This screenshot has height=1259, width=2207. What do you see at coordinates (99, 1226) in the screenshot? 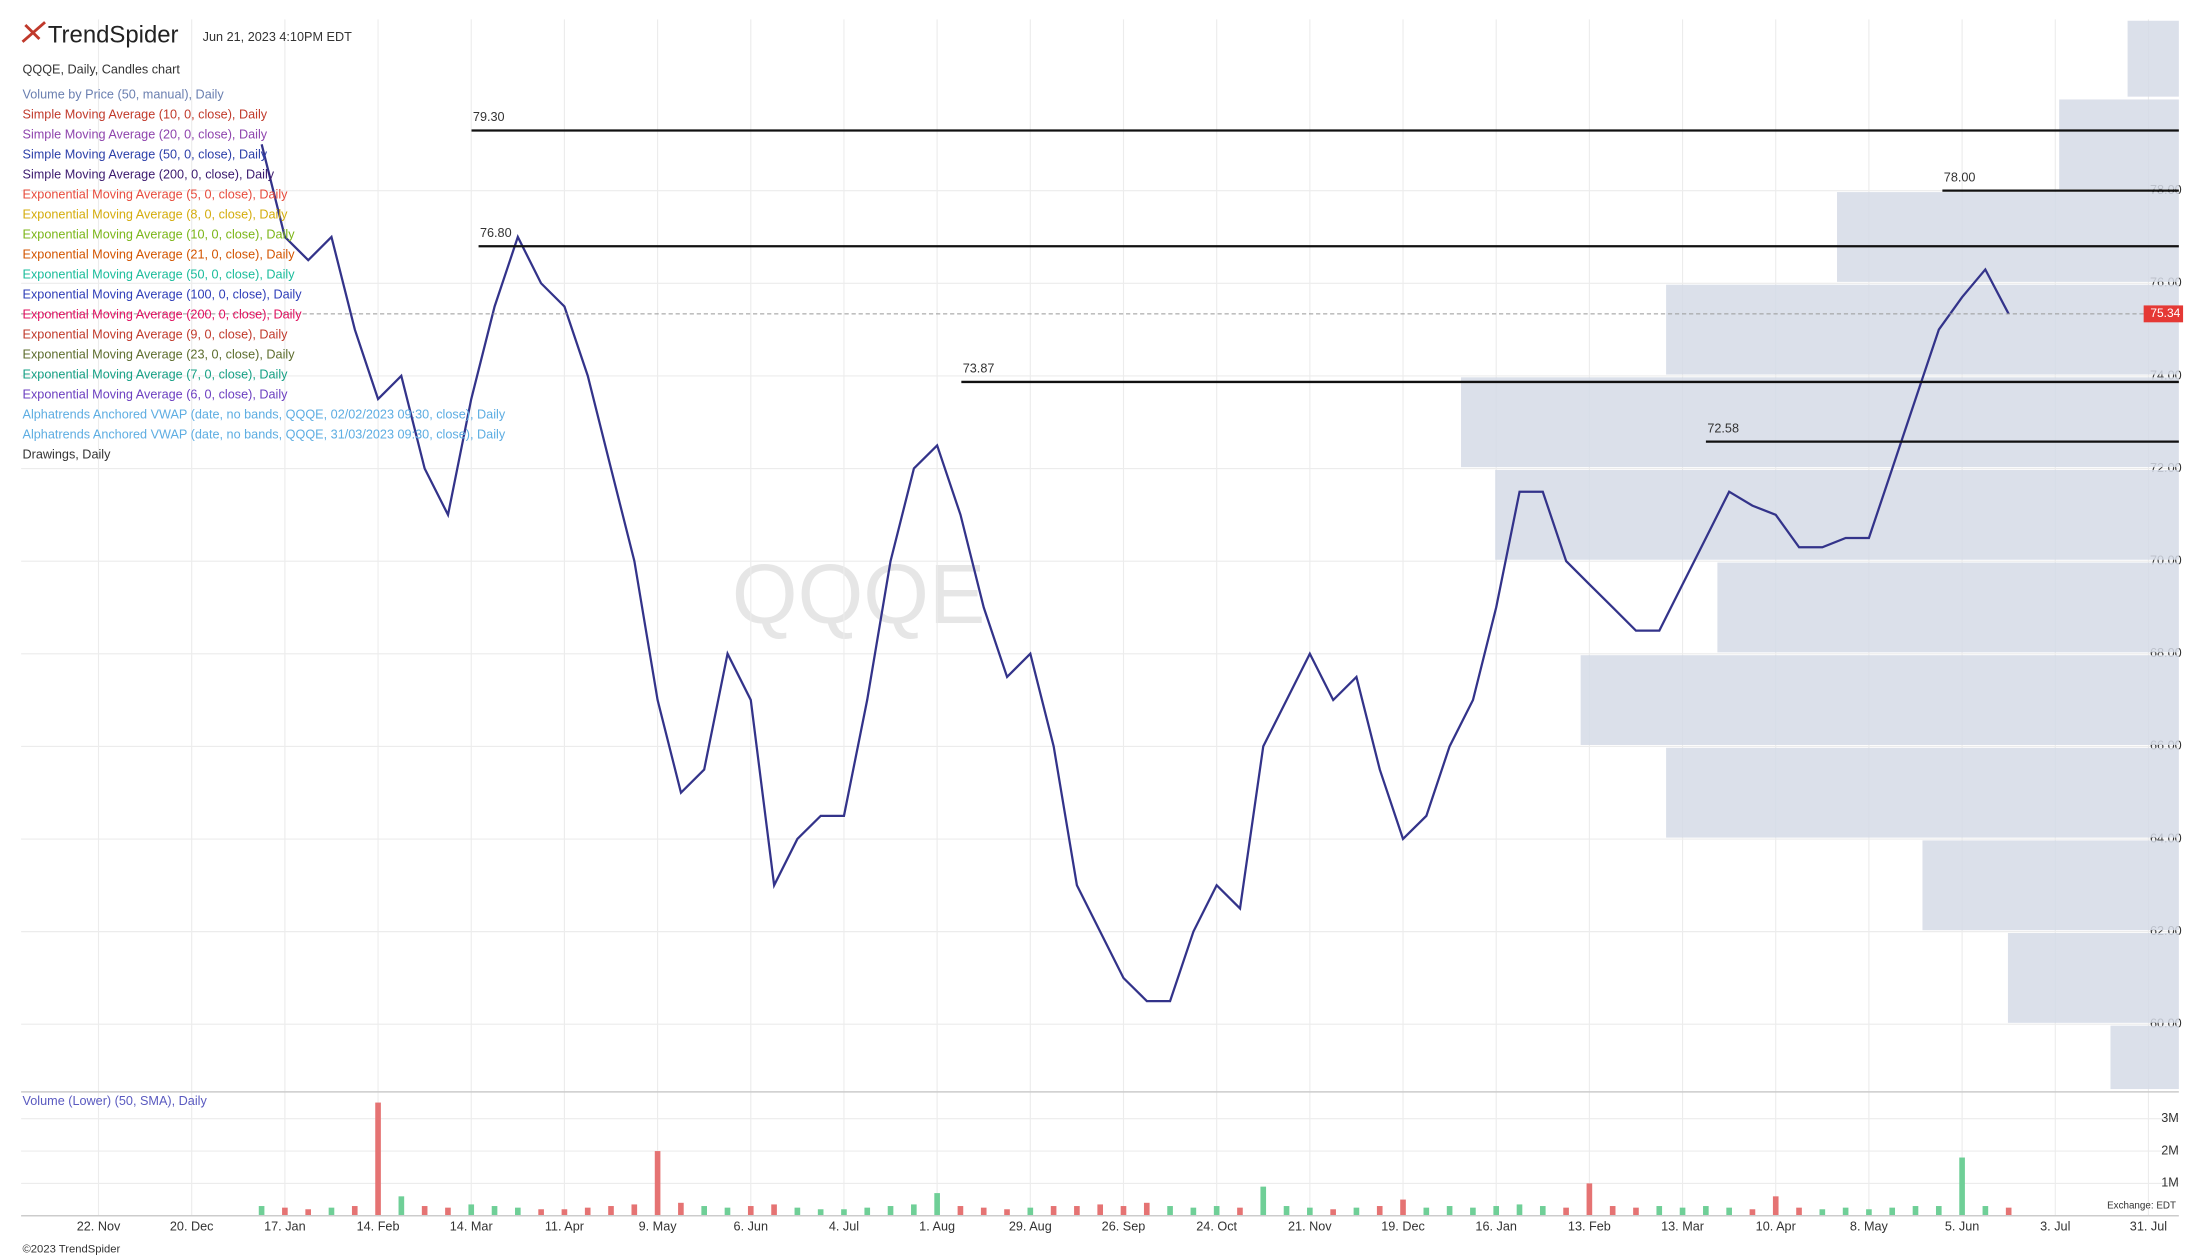
I see `x-tick-label: 22. Nov` at bounding box center [99, 1226].